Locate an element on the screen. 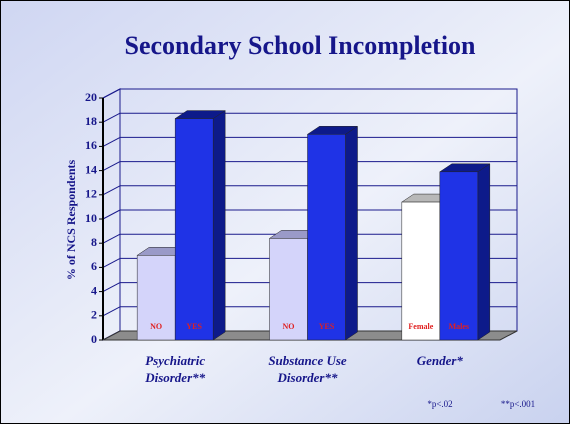 The image size is (570, 424). x-tick-label: Substance Use Disorder** is located at coordinates (307, 369).